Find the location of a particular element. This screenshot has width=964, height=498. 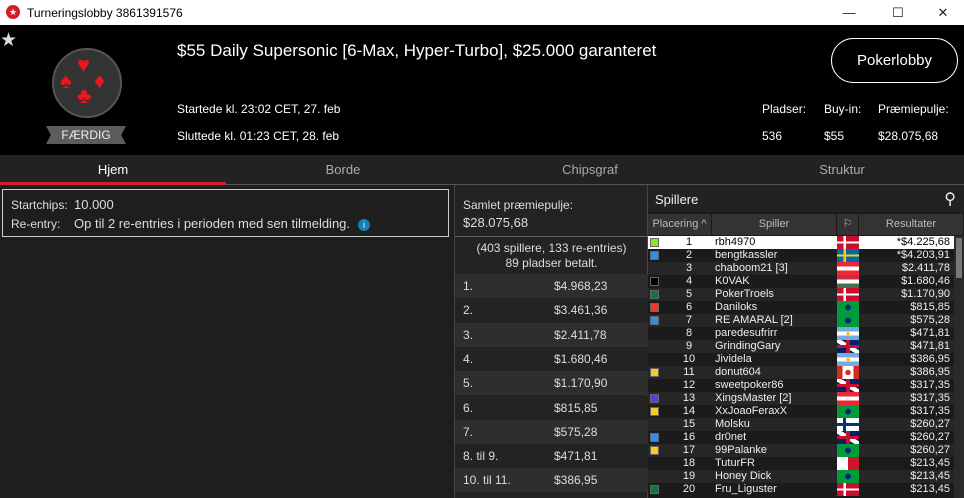

maximize-button: ☐ is located at coordinates (898, 12).